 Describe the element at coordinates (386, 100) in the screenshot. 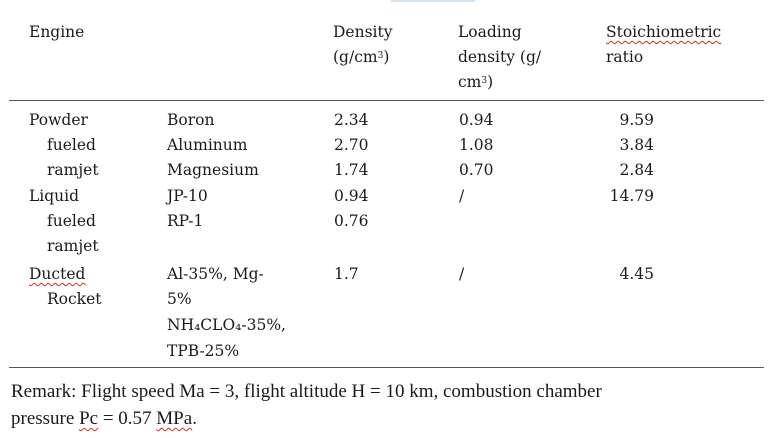

I see `header-divider` at that location.